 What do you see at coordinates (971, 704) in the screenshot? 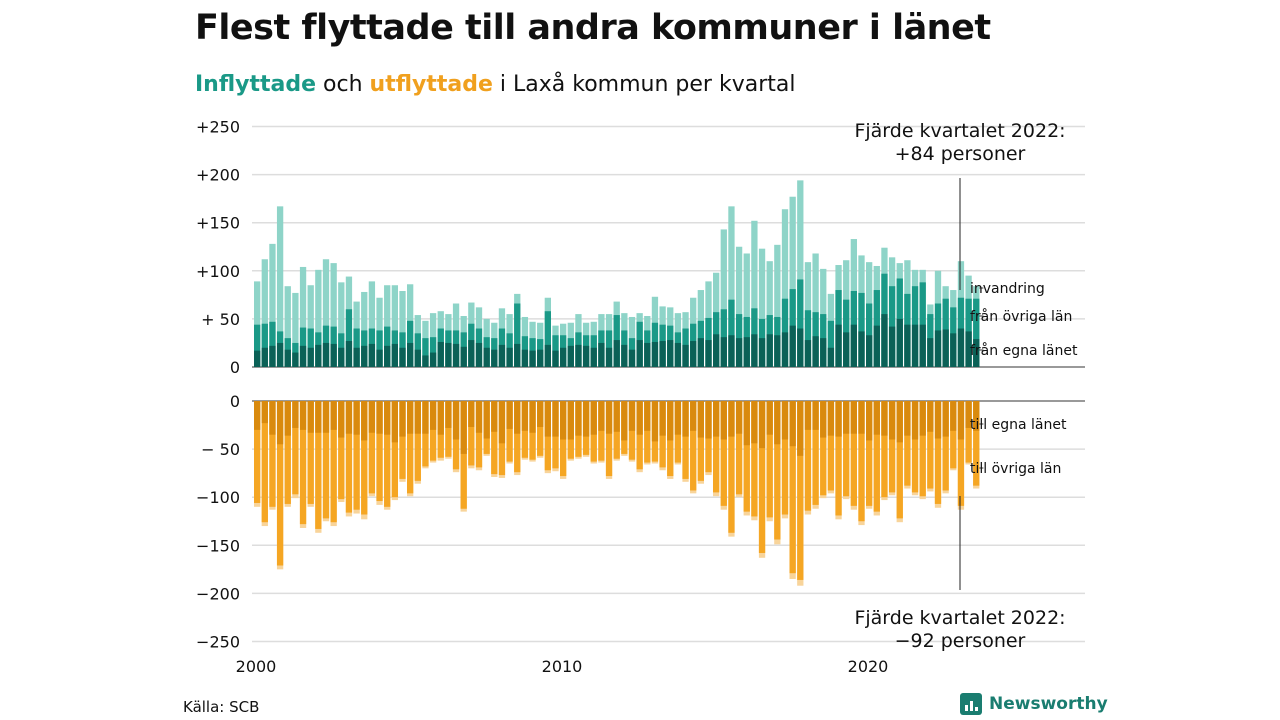
I see `bar-chart-icon` at bounding box center [971, 704].